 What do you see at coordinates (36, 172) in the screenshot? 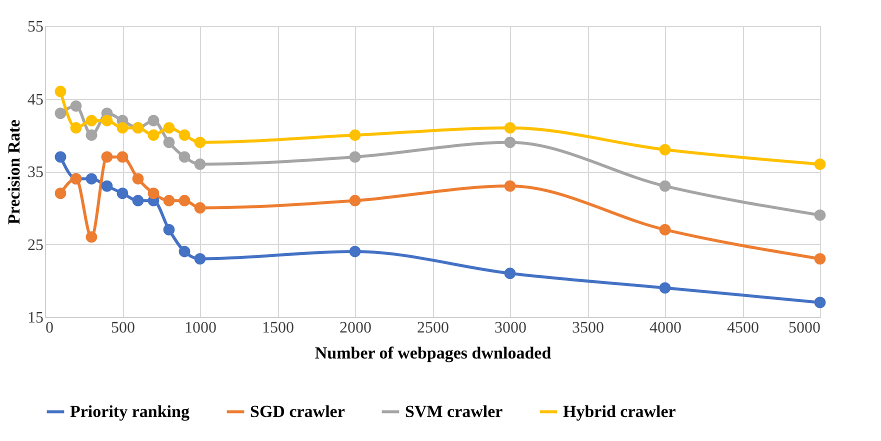
I see `y-tick-label: 35` at bounding box center [36, 172].